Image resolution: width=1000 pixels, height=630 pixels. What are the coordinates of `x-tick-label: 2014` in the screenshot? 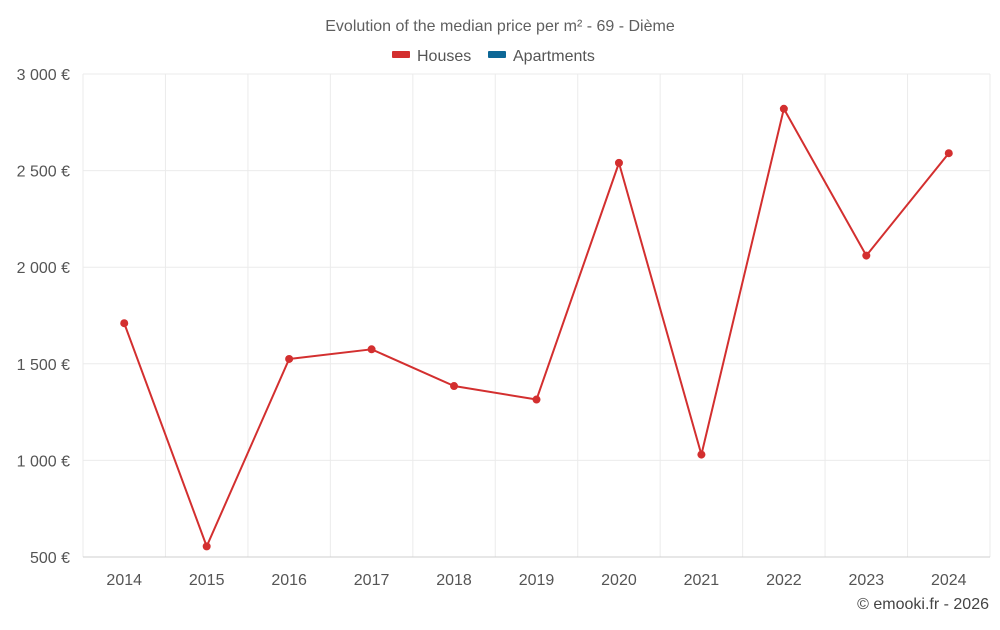 It's located at (124, 580).